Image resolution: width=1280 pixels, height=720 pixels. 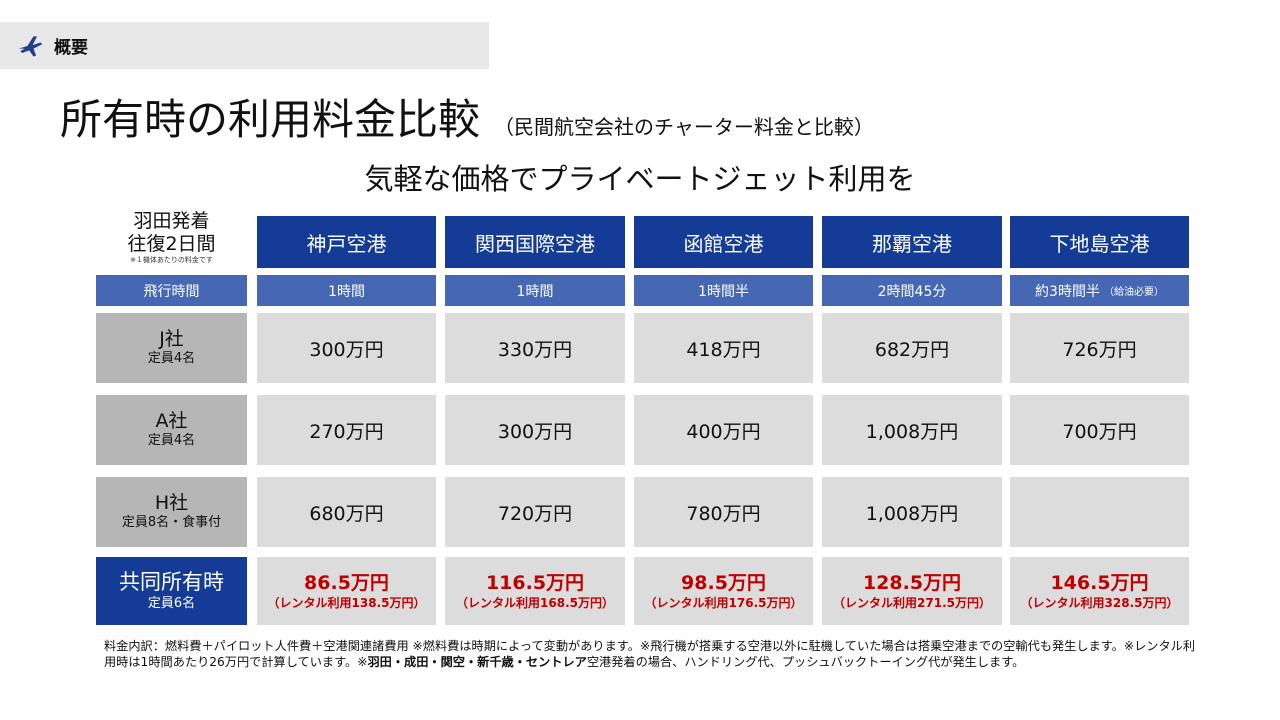 What do you see at coordinates (723, 348) in the screenshot?
I see `price-cell: 418万円` at bounding box center [723, 348].